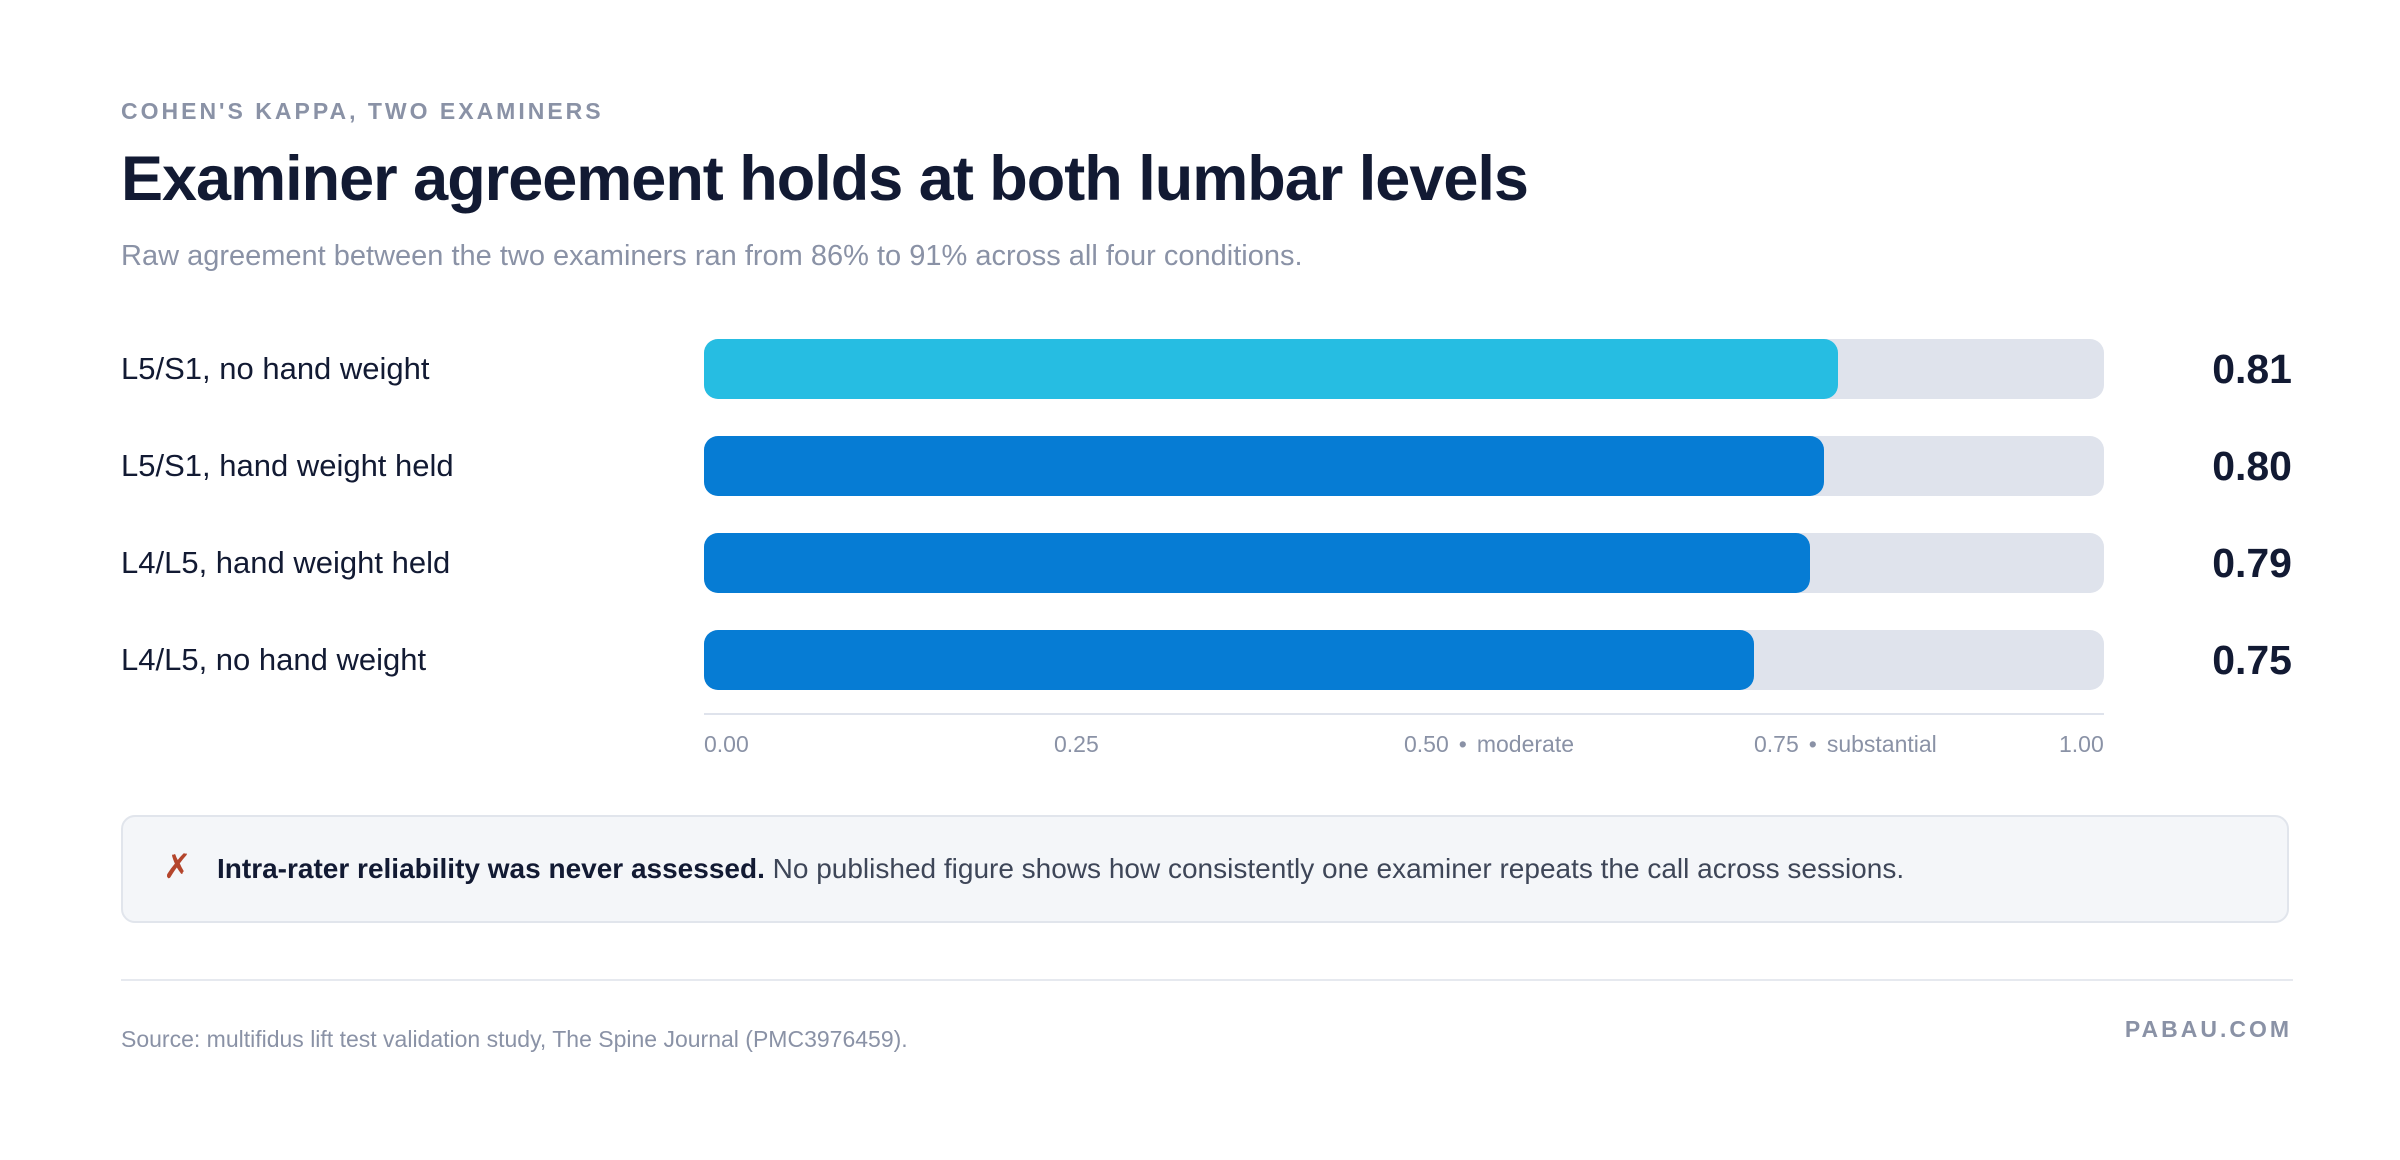  I want to click on x-tick-label: 0.00, so click(726, 744).